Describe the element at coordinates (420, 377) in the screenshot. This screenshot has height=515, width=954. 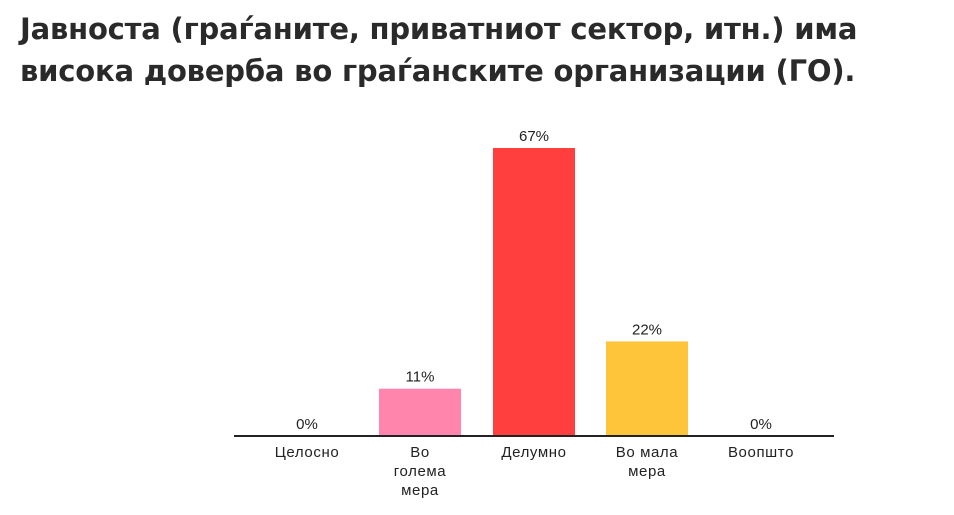
I see `value-label-2: 11%` at that location.